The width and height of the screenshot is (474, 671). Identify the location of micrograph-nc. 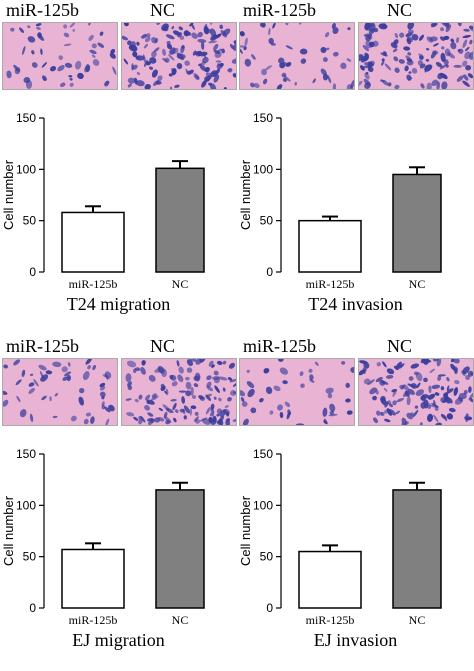
(416, 392).